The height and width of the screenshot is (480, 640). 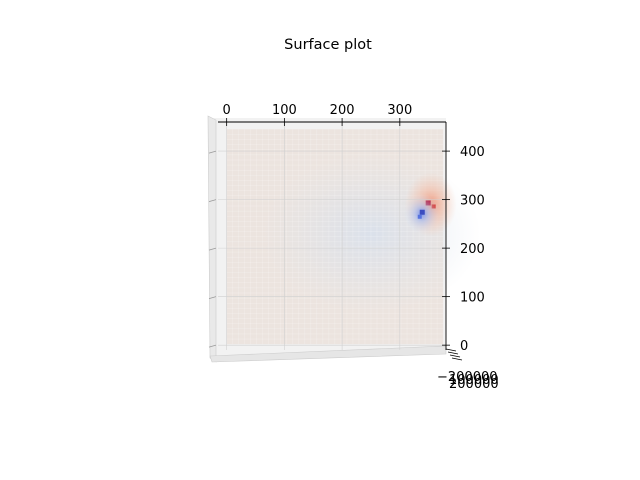 I want to click on y-tick-label: 0, so click(x=464, y=346).